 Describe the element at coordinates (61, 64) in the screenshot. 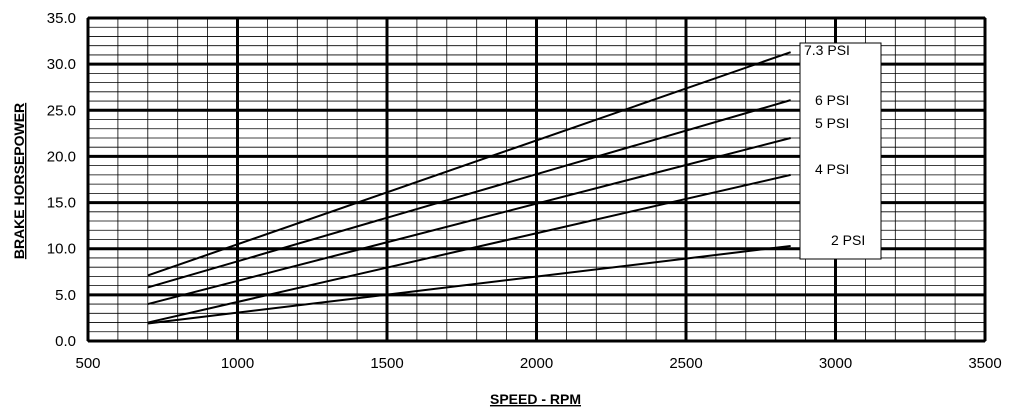

I see `y-tick-label: 30.0` at that location.